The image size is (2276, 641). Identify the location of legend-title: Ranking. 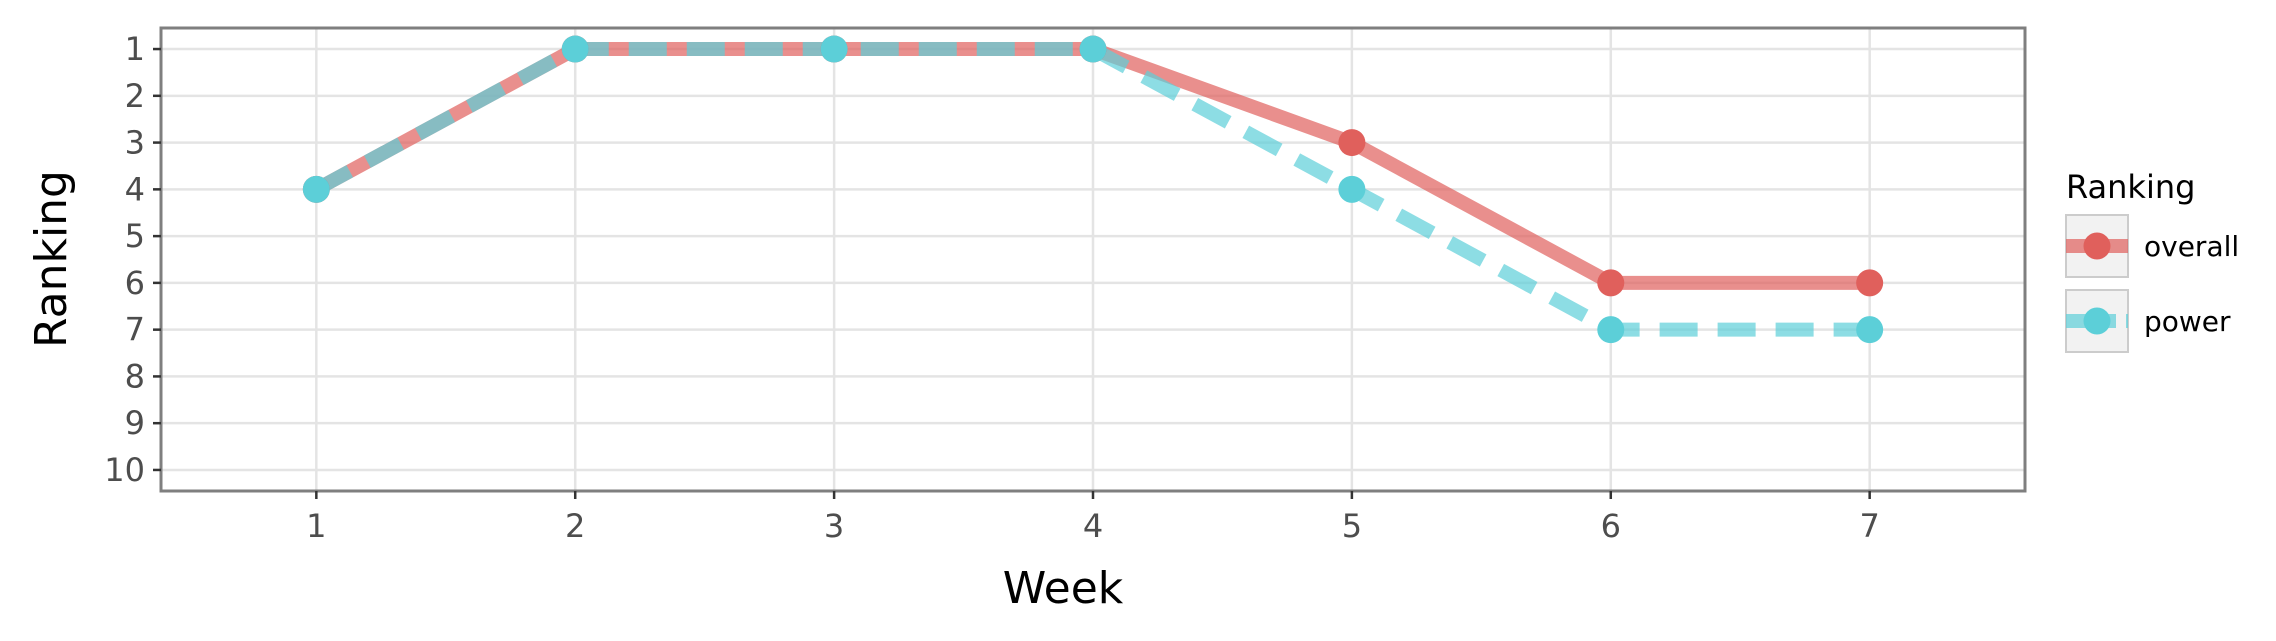
(2130, 187).